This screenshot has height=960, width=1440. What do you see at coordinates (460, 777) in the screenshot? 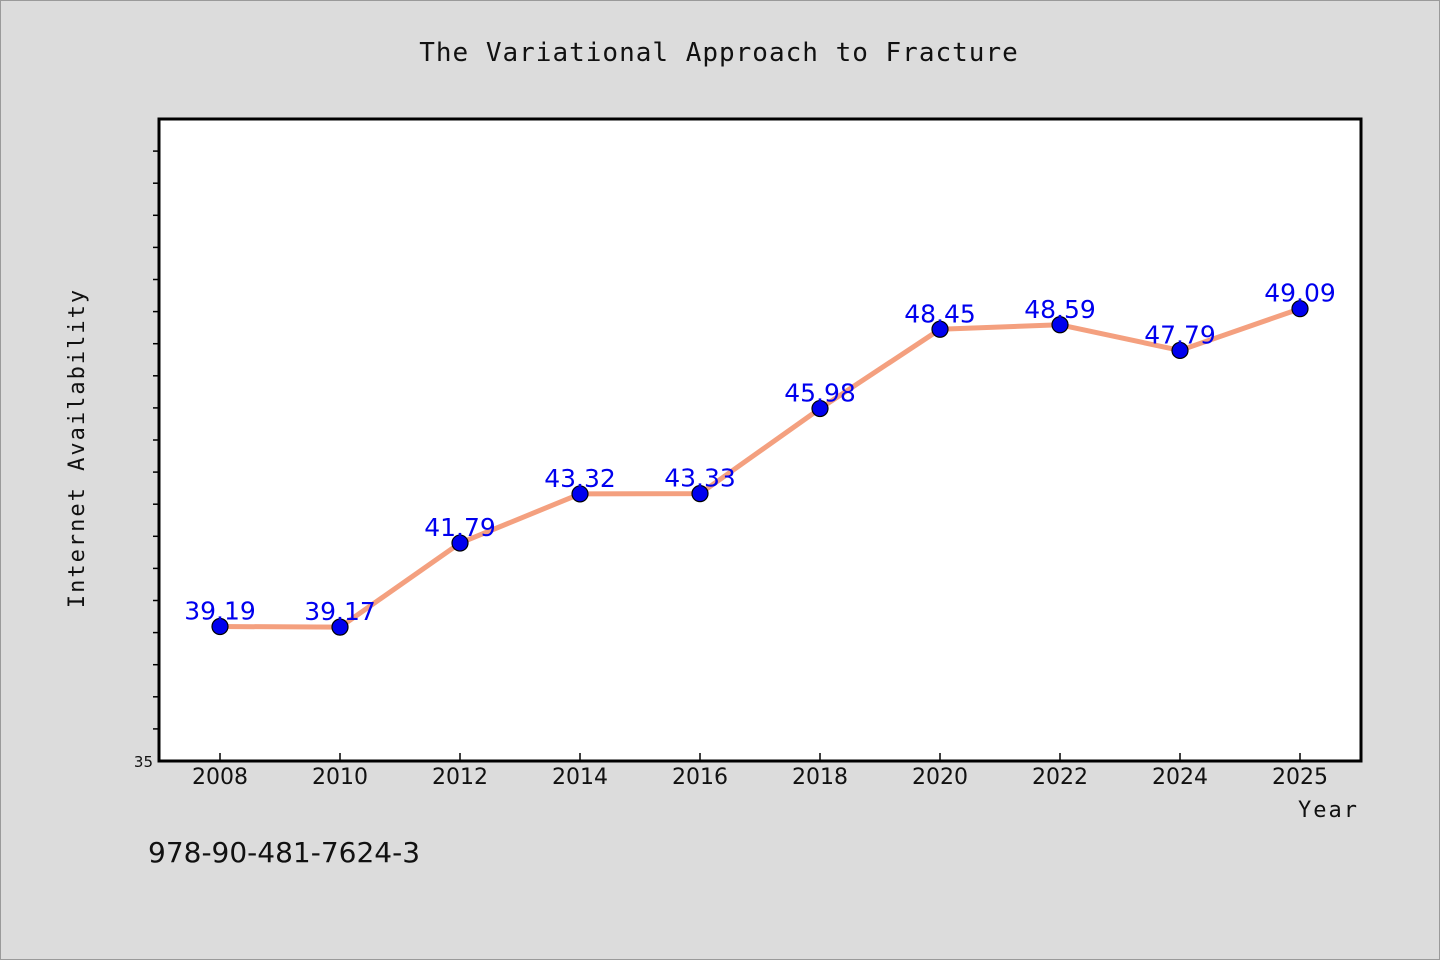
I see `x-tick-label: 2012` at bounding box center [460, 777].